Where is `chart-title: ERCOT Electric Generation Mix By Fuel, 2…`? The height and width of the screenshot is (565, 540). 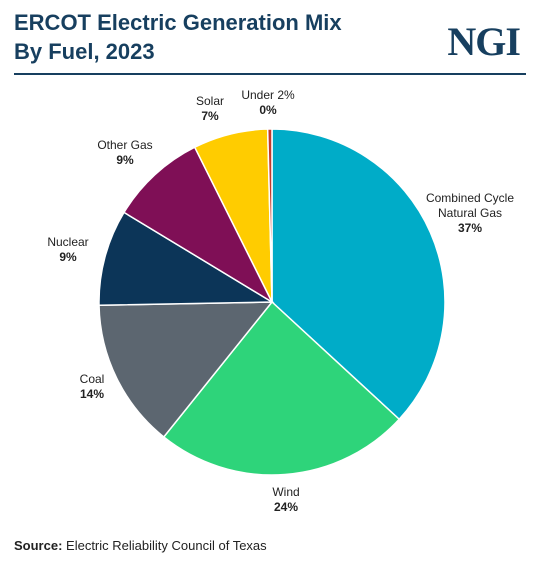
chart-title: ERCOT Electric Generation Mix By Fuel, 2… is located at coordinates (214, 37).